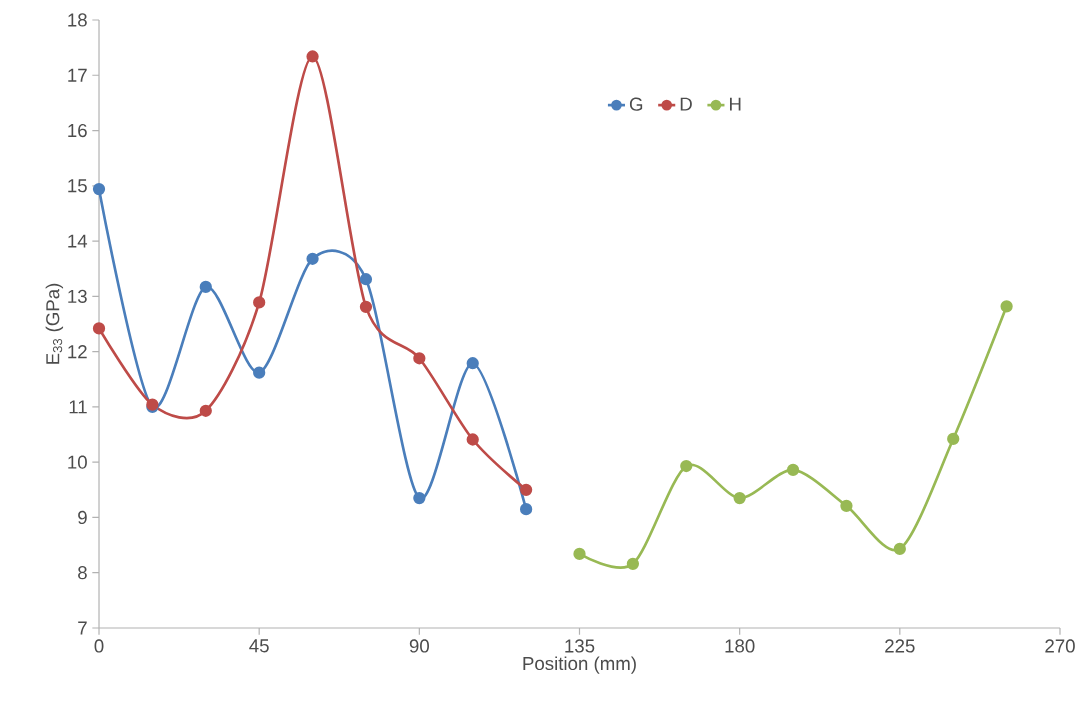 This screenshot has width=1086, height=721. I want to click on y-tick-label: 17, so click(77, 75).